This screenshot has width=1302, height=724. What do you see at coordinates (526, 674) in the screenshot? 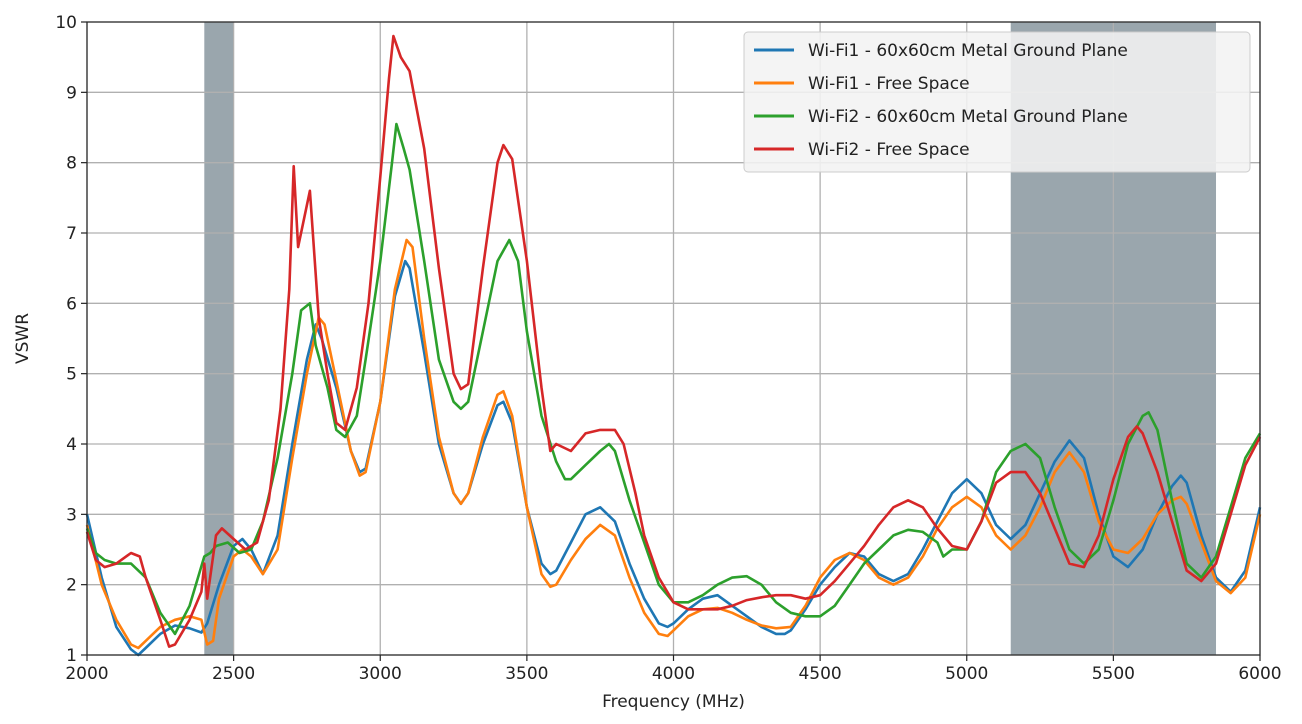
I see `x-tick-label: 3500` at bounding box center [526, 674].